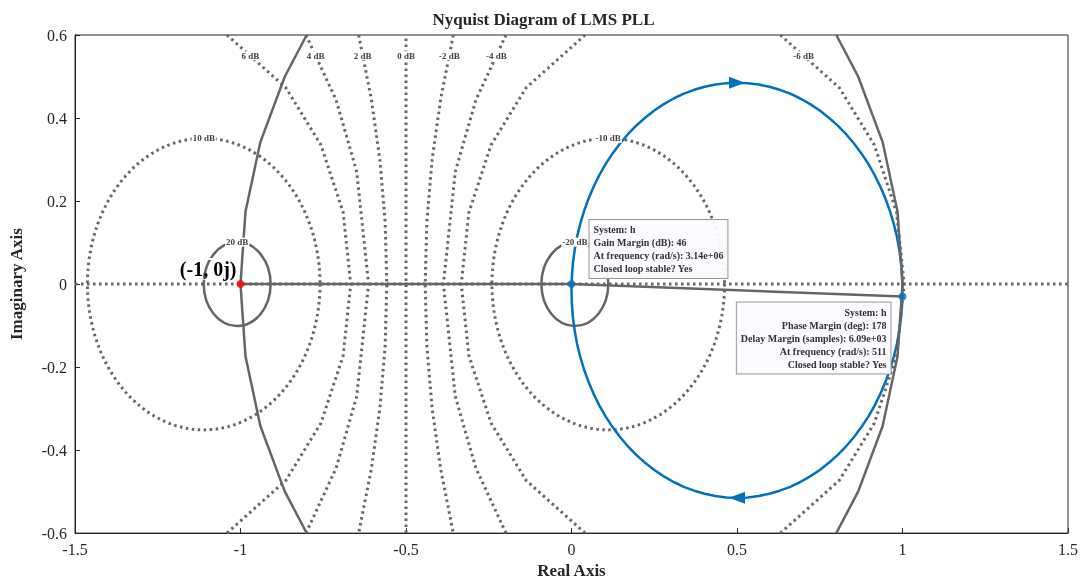 This screenshot has height=584, width=1087. Describe the element at coordinates (240, 549) in the screenshot. I see `x-tick-label: -1` at that location.